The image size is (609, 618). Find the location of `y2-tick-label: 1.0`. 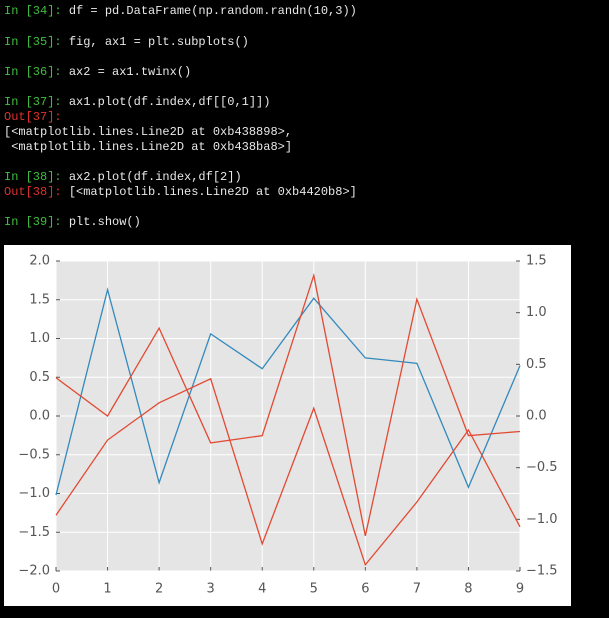

y2-tick-label: 1.0 is located at coordinates (536, 312).